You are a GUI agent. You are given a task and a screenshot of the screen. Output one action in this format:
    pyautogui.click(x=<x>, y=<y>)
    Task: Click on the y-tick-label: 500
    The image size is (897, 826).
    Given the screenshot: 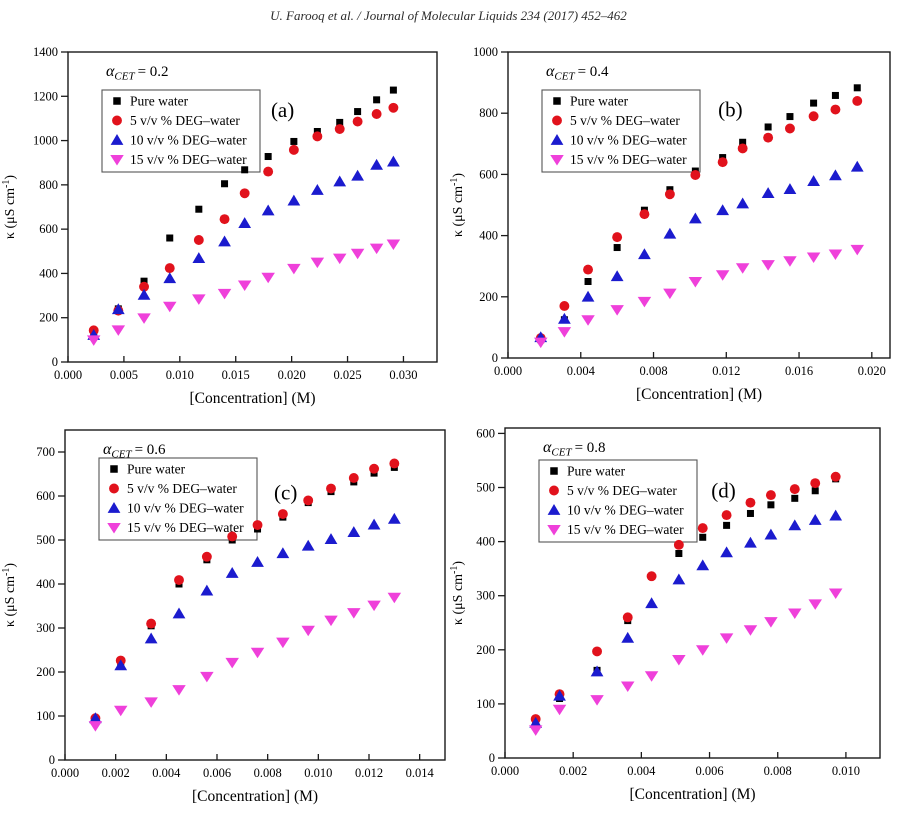 What is the action you would take?
    pyautogui.click(x=45, y=540)
    